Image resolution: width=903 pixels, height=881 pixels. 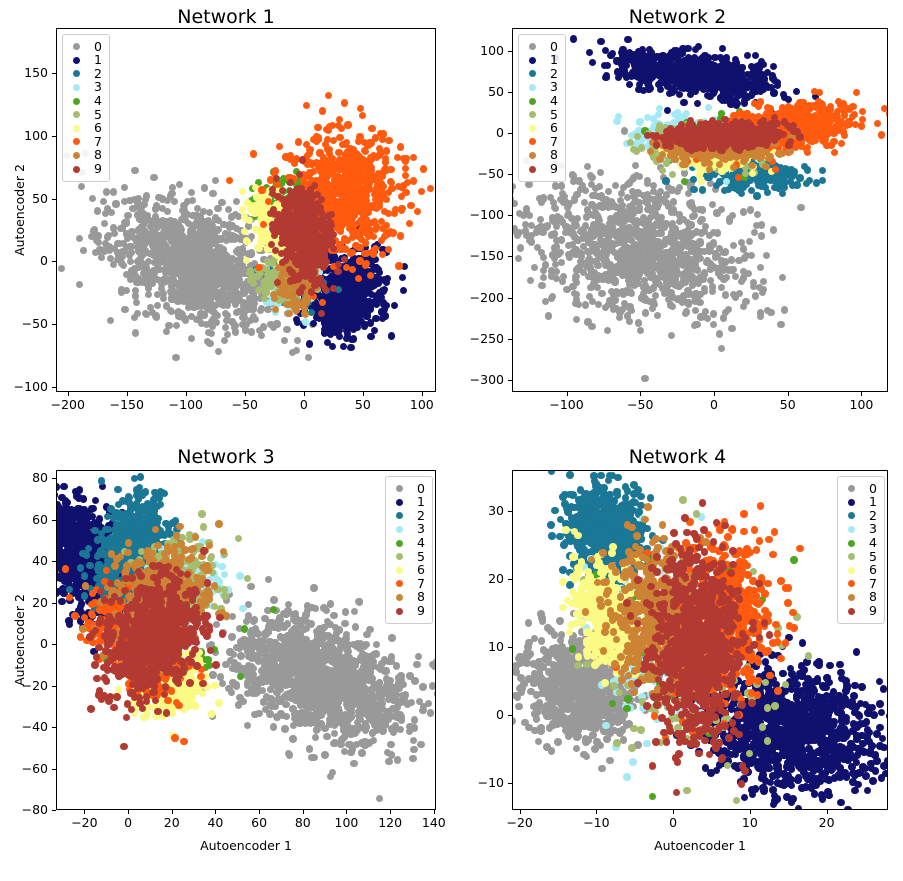 I want to click on y-tick-label: 50, so click(x=40, y=198).